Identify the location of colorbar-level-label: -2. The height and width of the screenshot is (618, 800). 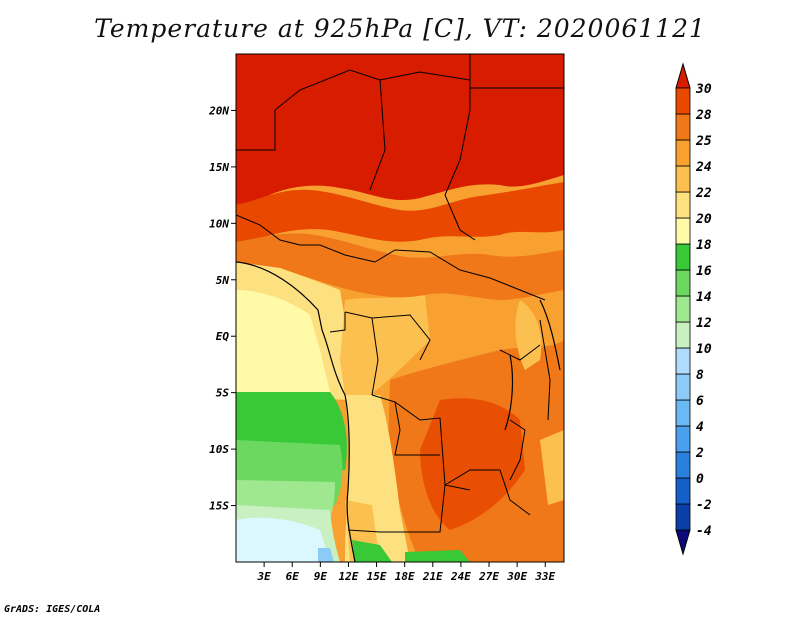
(704, 505).